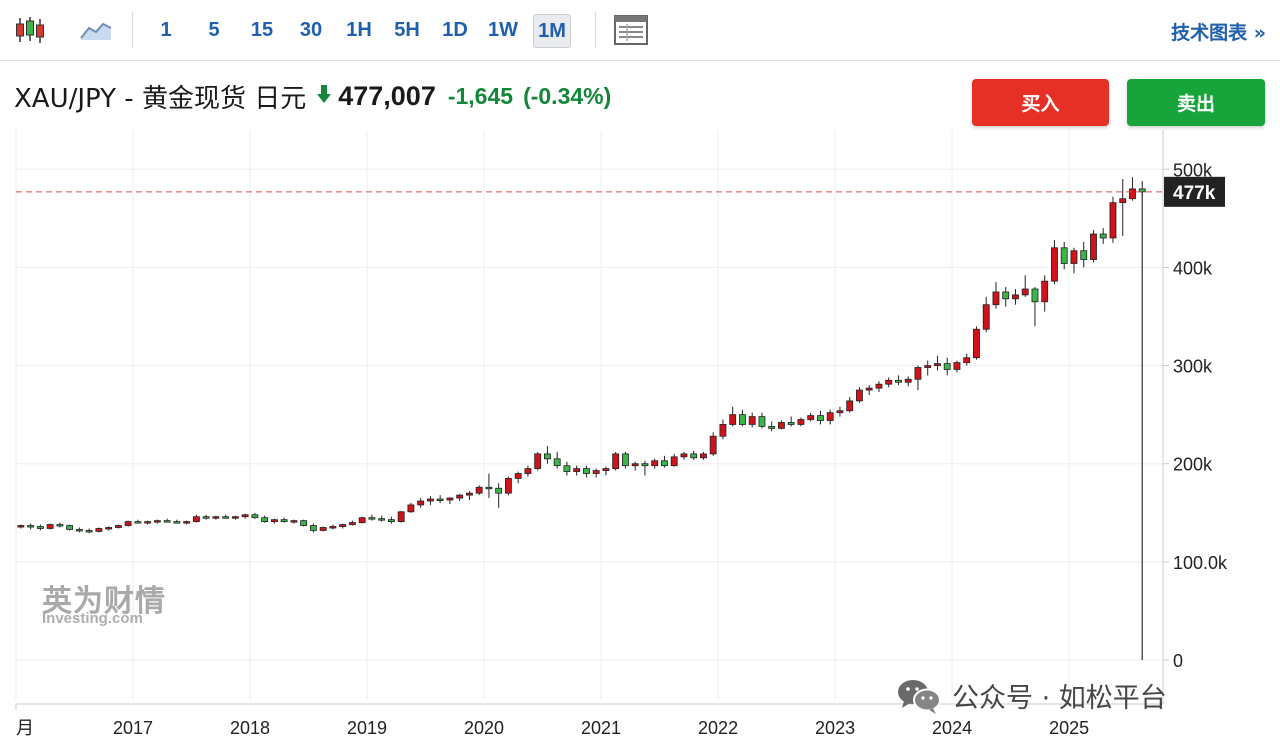 The width and height of the screenshot is (1280, 748). Describe the element at coordinates (835, 728) in the screenshot. I see `x-tick-label: 2023` at that location.